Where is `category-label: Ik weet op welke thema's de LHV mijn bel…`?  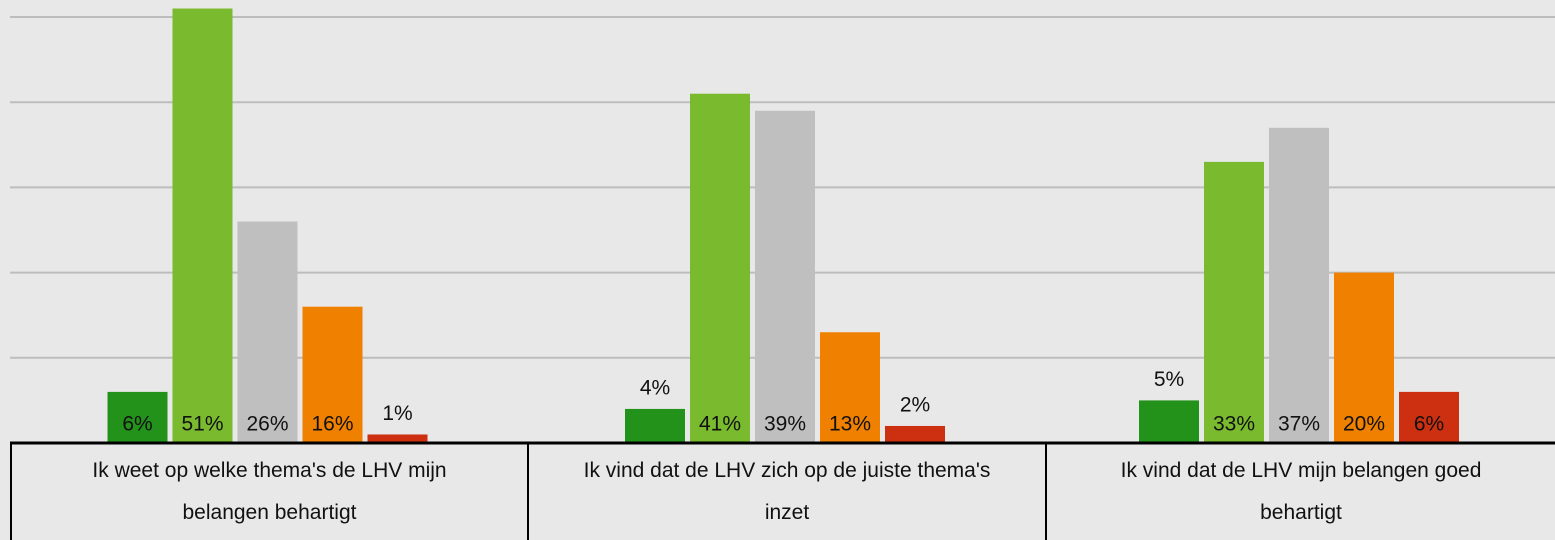 category-label: Ik weet op welke thema's de LHV mijn bel… is located at coordinates (269, 491).